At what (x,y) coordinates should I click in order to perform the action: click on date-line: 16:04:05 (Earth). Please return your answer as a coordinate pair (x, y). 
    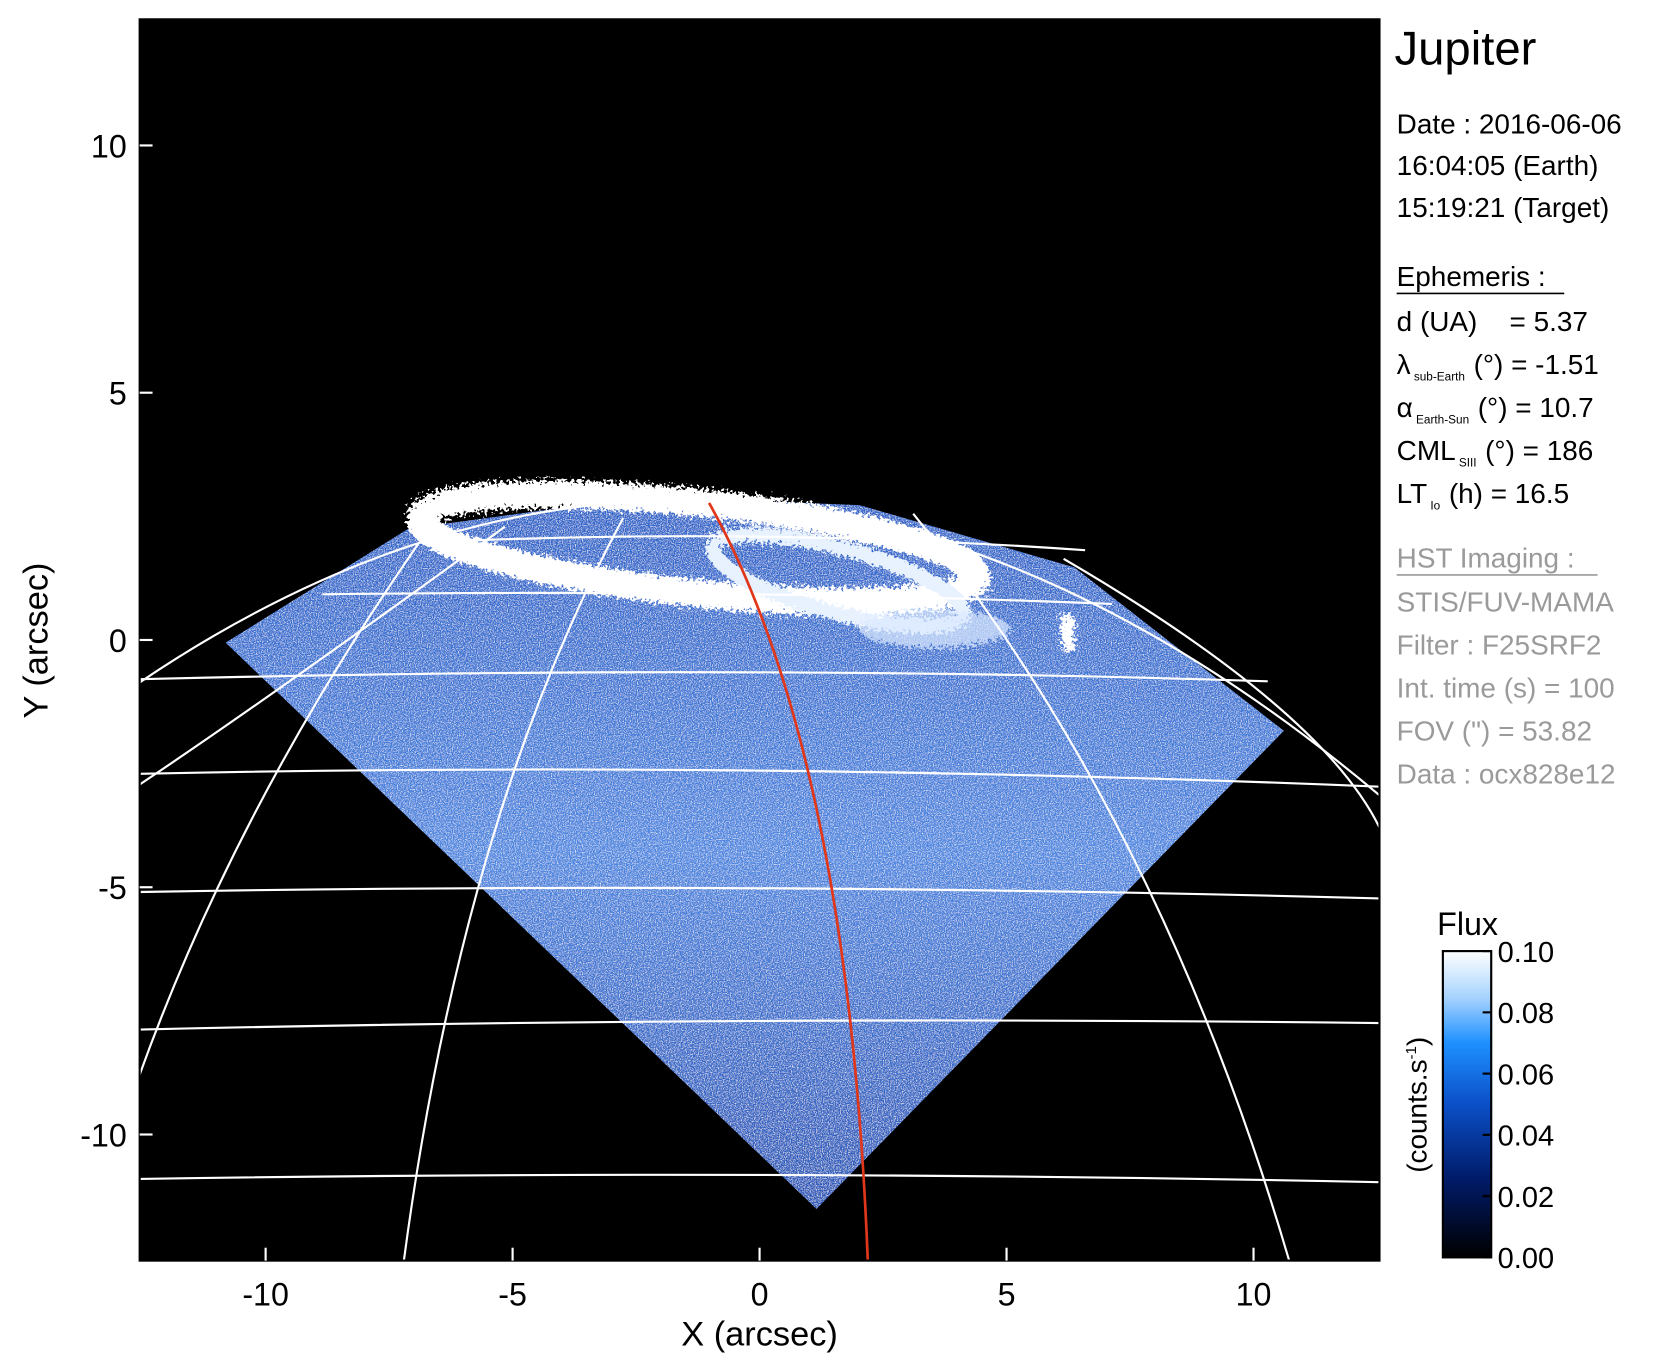
    Looking at the image, I should click on (1498, 165).